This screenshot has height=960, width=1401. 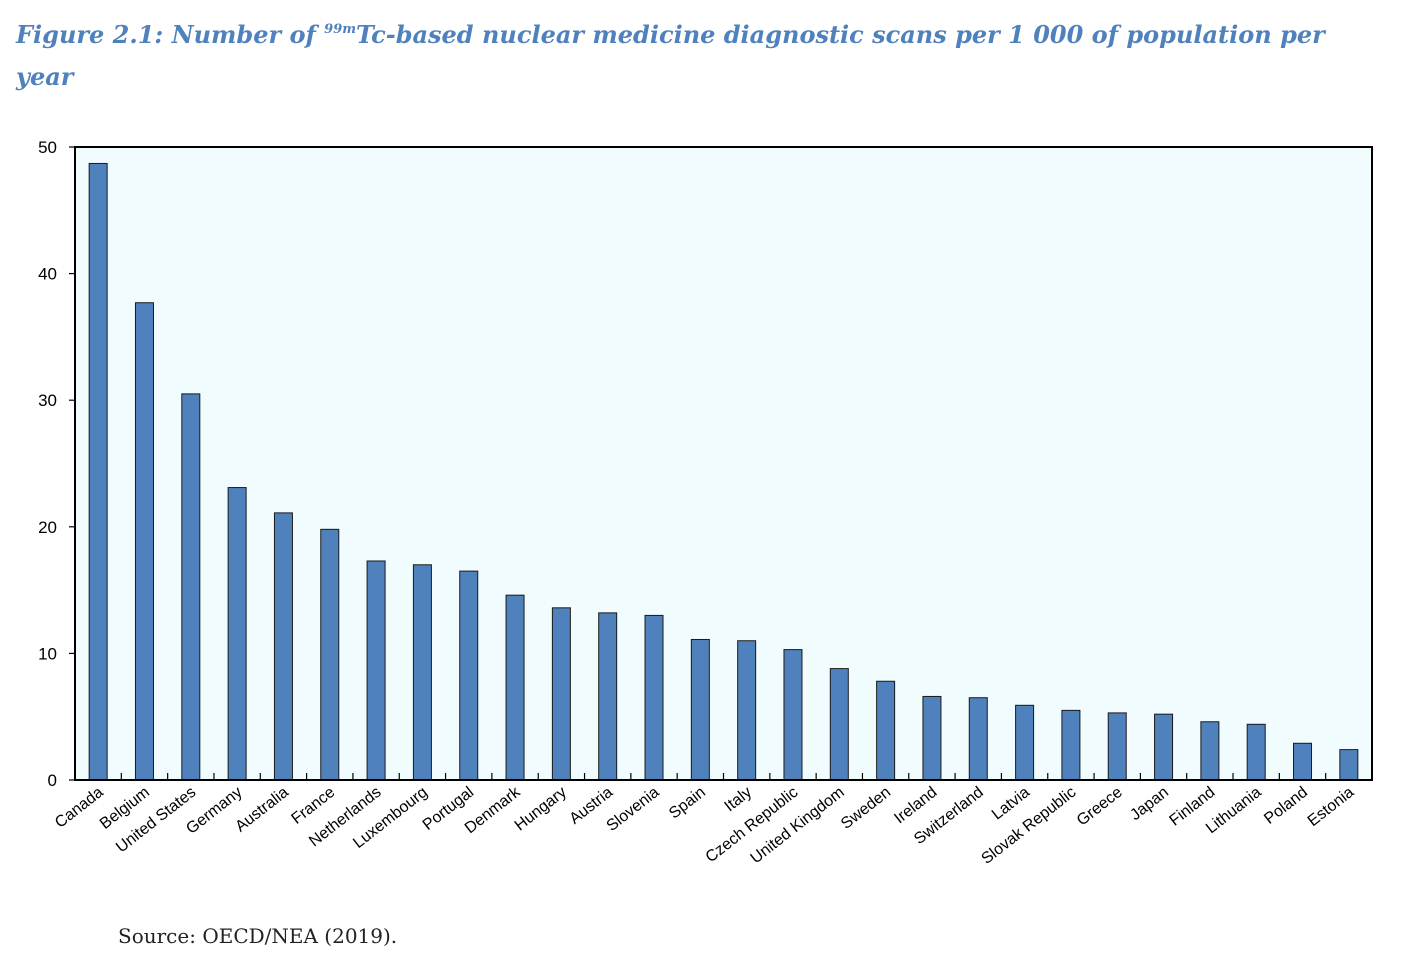 What do you see at coordinates (98, 471) in the screenshot?
I see `bar-canada` at bounding box center [98, 471].